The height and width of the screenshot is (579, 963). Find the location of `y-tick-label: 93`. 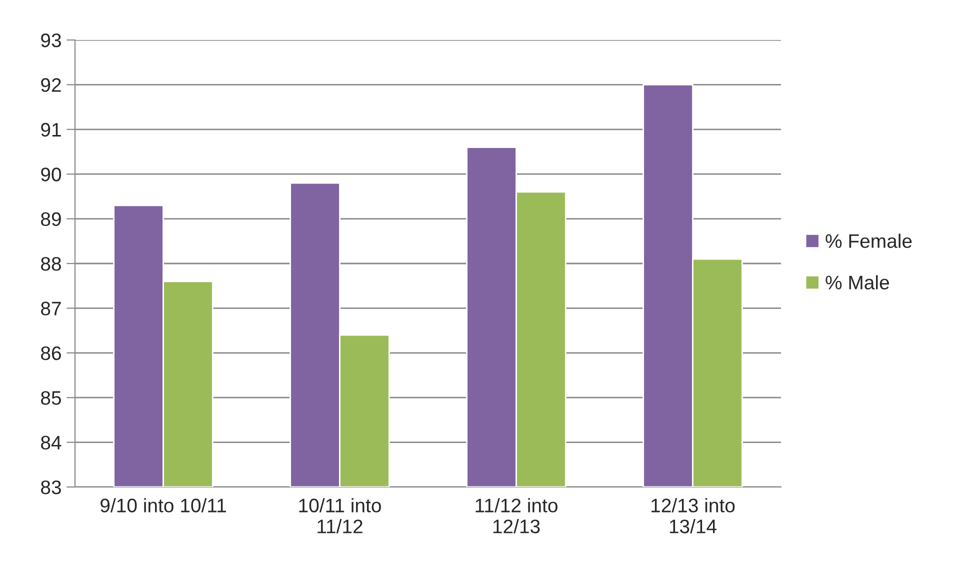

y-tick-label: 93 is located at coordinates (51, 40).